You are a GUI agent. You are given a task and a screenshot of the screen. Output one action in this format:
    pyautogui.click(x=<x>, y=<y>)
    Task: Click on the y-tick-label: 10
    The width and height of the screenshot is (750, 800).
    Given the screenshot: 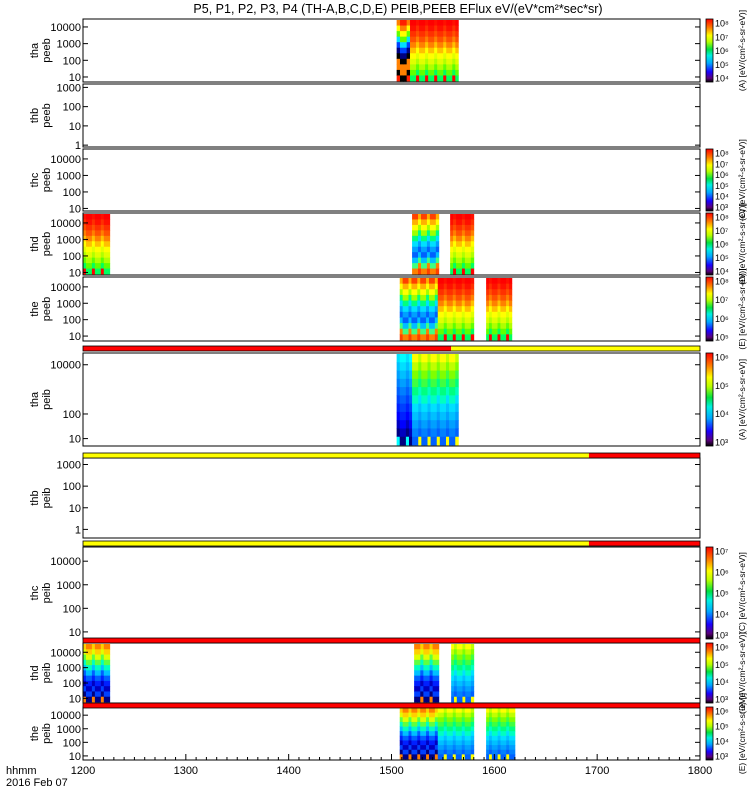 What is the action you would take?
    pyautogui.click(x=75, y=209)
    